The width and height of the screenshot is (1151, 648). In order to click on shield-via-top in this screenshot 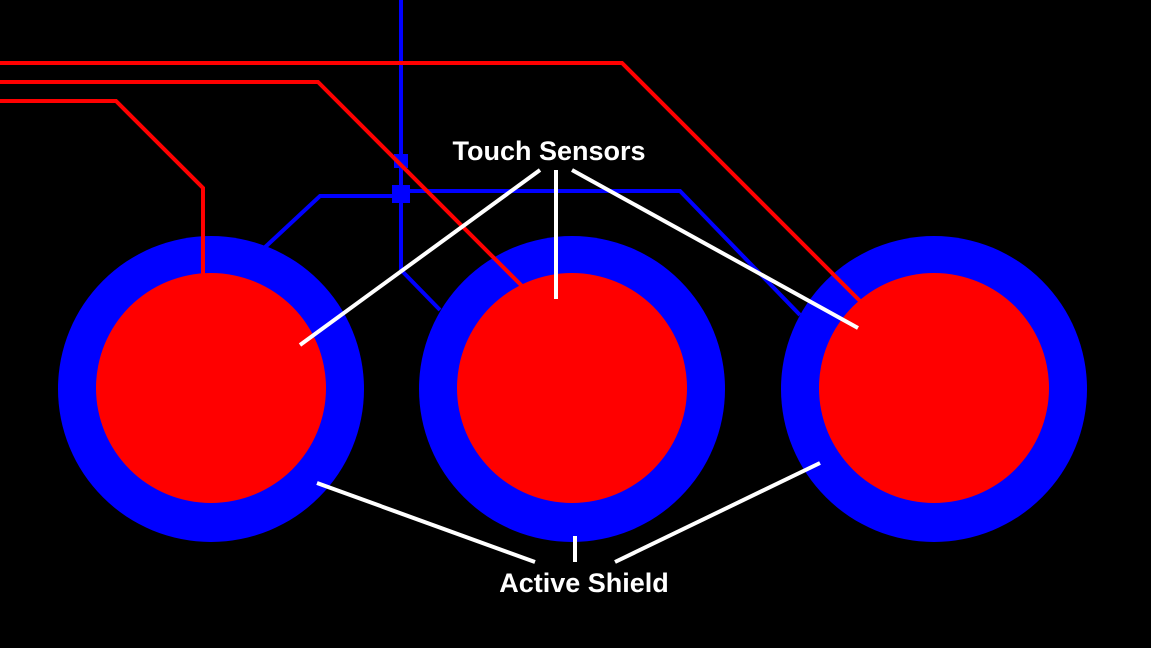, I will do `click(401, 161)`.